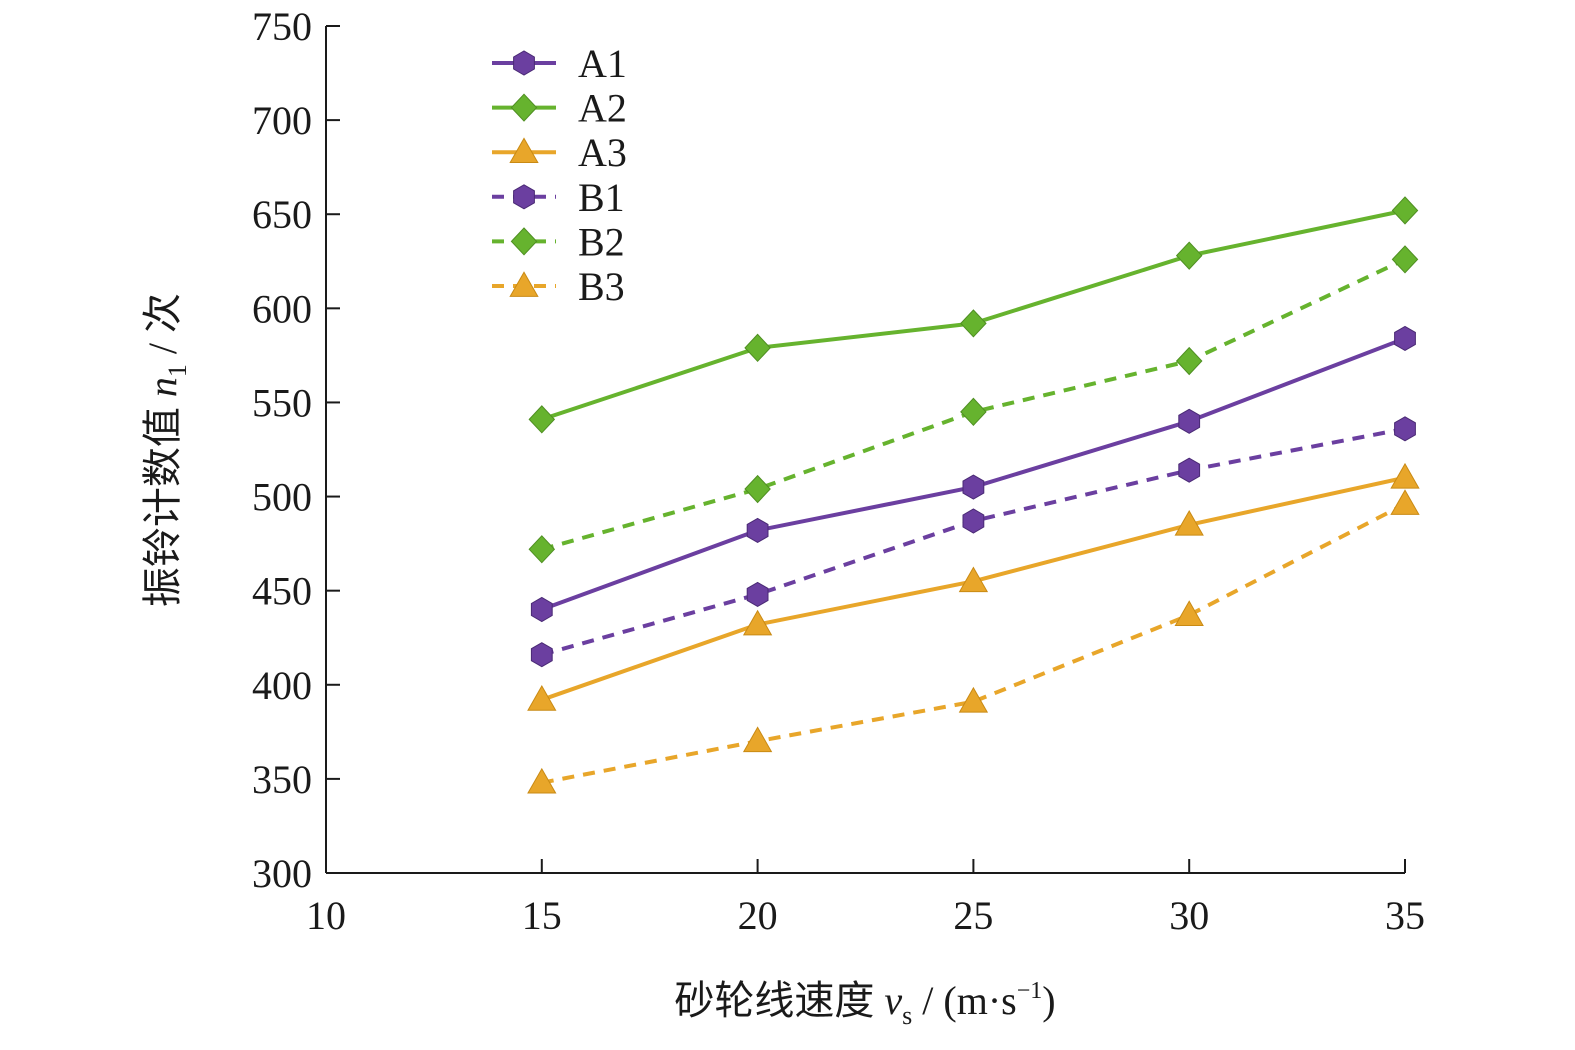  Describe the element at coordinates (282, 591) in the screenshot. I see `y-tick-label: 450` at that location.